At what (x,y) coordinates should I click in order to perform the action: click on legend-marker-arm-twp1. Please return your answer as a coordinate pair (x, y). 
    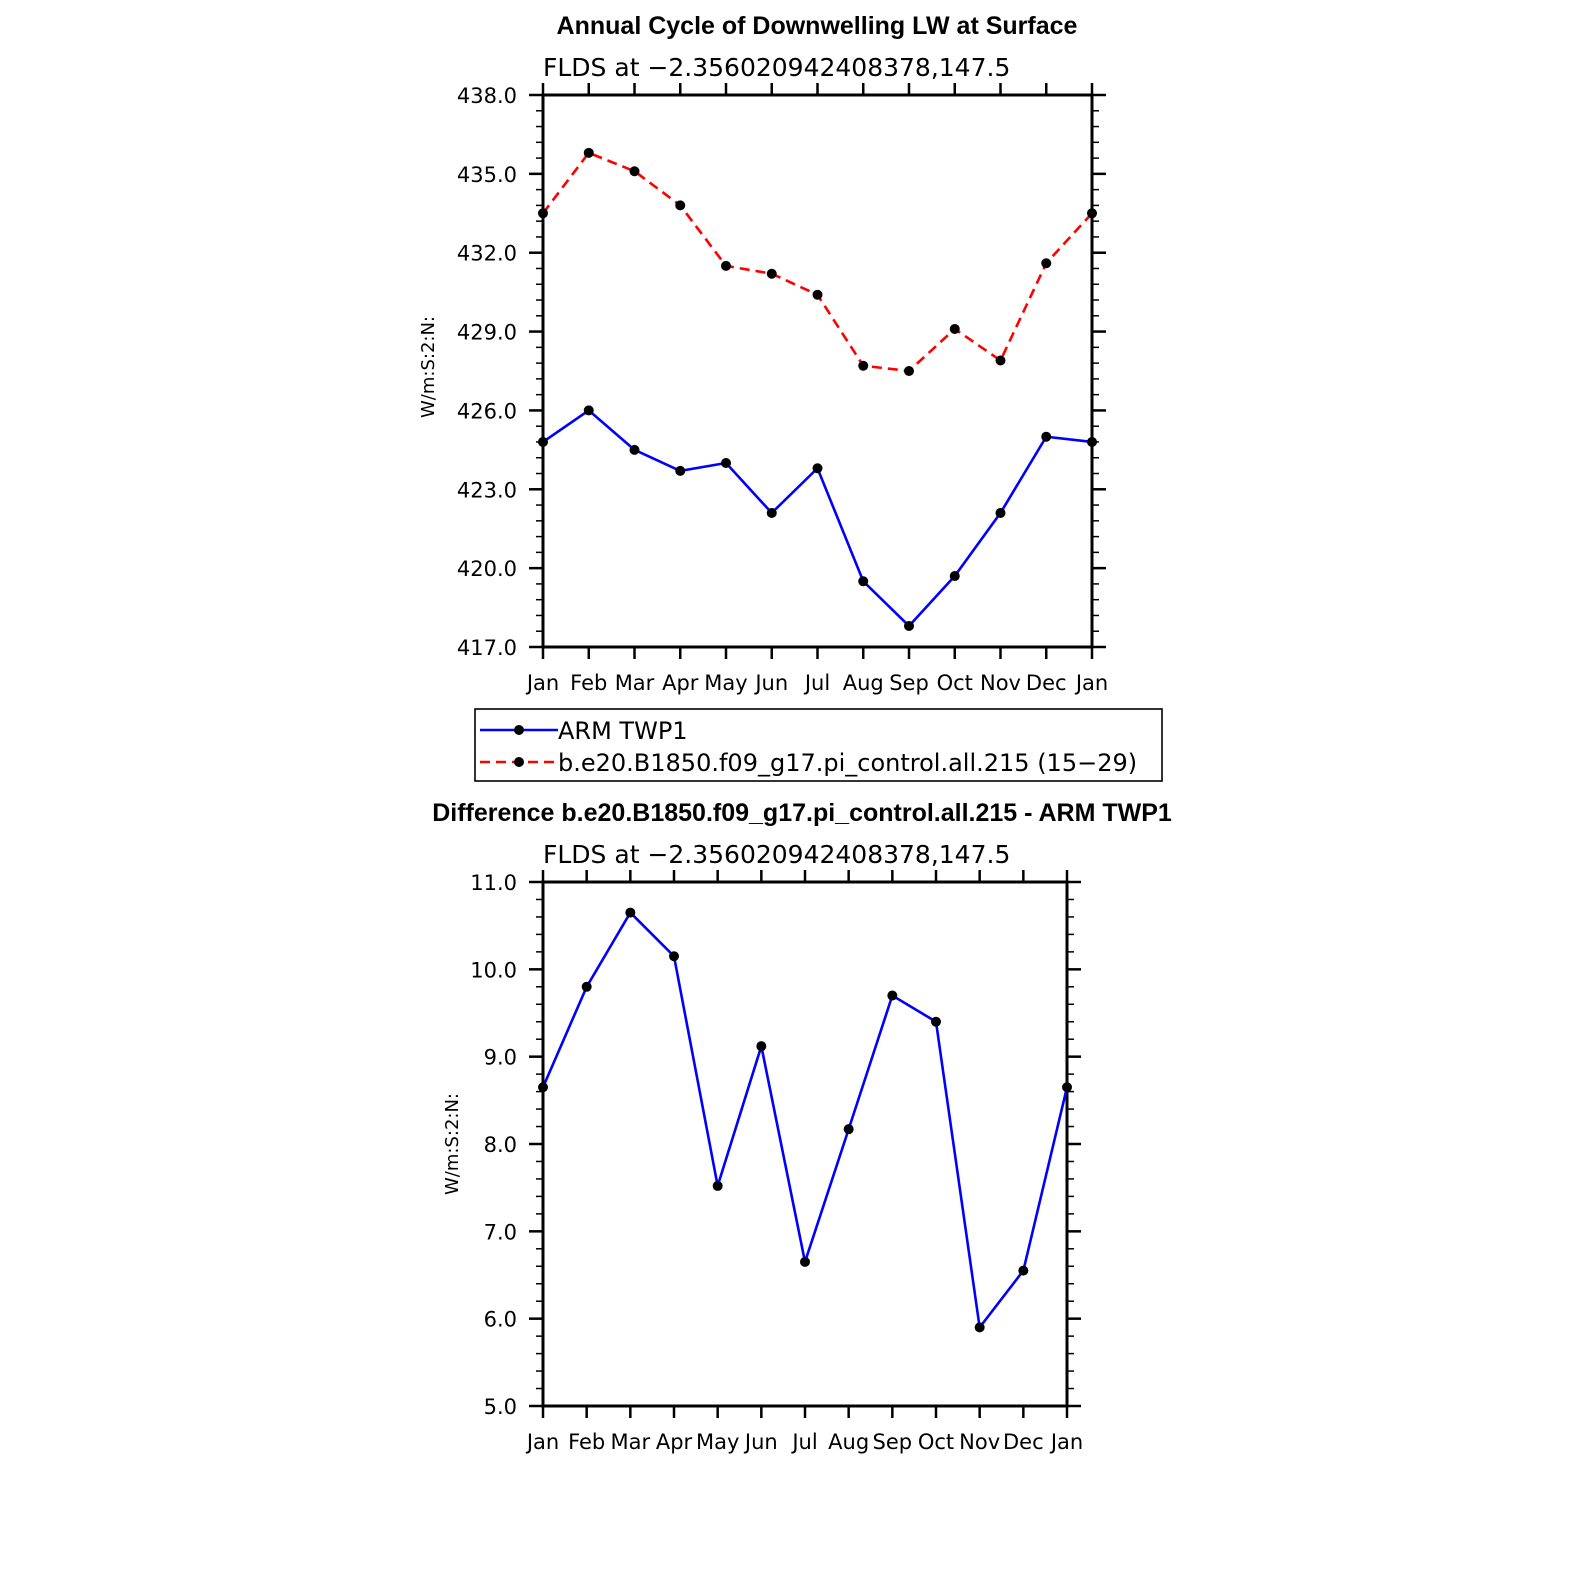
    Looking at the image, I should click on (519, 730).